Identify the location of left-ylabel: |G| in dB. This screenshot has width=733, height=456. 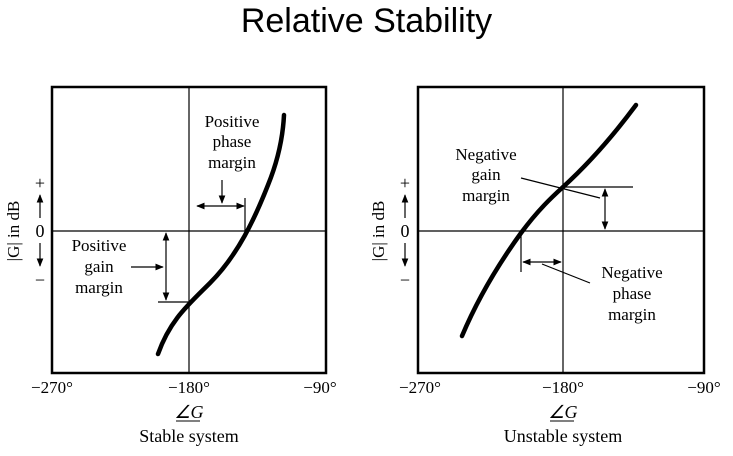
(13, 231).